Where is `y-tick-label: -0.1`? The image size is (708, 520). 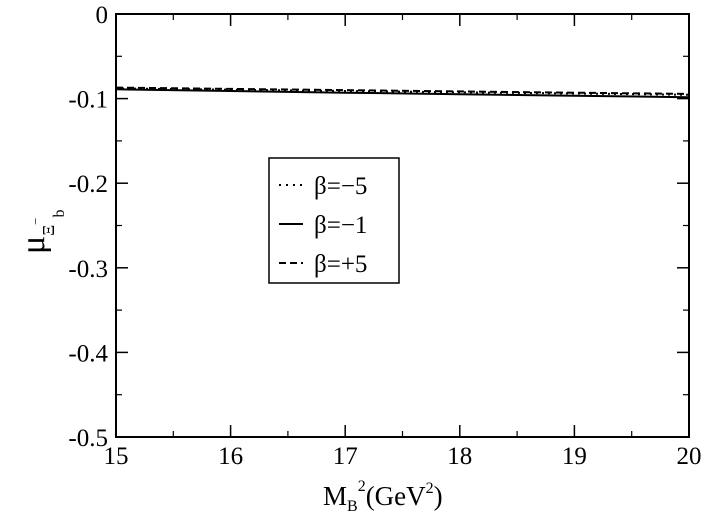 y-tick-label: -0.1 is located at coordinates (88, 100).